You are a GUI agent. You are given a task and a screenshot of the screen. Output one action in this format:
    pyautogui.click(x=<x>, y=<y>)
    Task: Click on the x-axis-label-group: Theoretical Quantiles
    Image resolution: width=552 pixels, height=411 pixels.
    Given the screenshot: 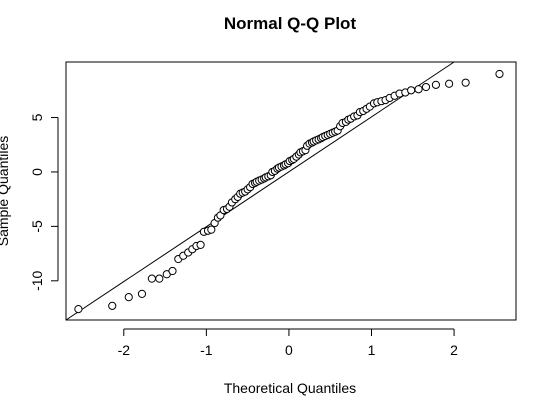 What is the action you would take?
    pyautogui.click(x=290, y=388)
    